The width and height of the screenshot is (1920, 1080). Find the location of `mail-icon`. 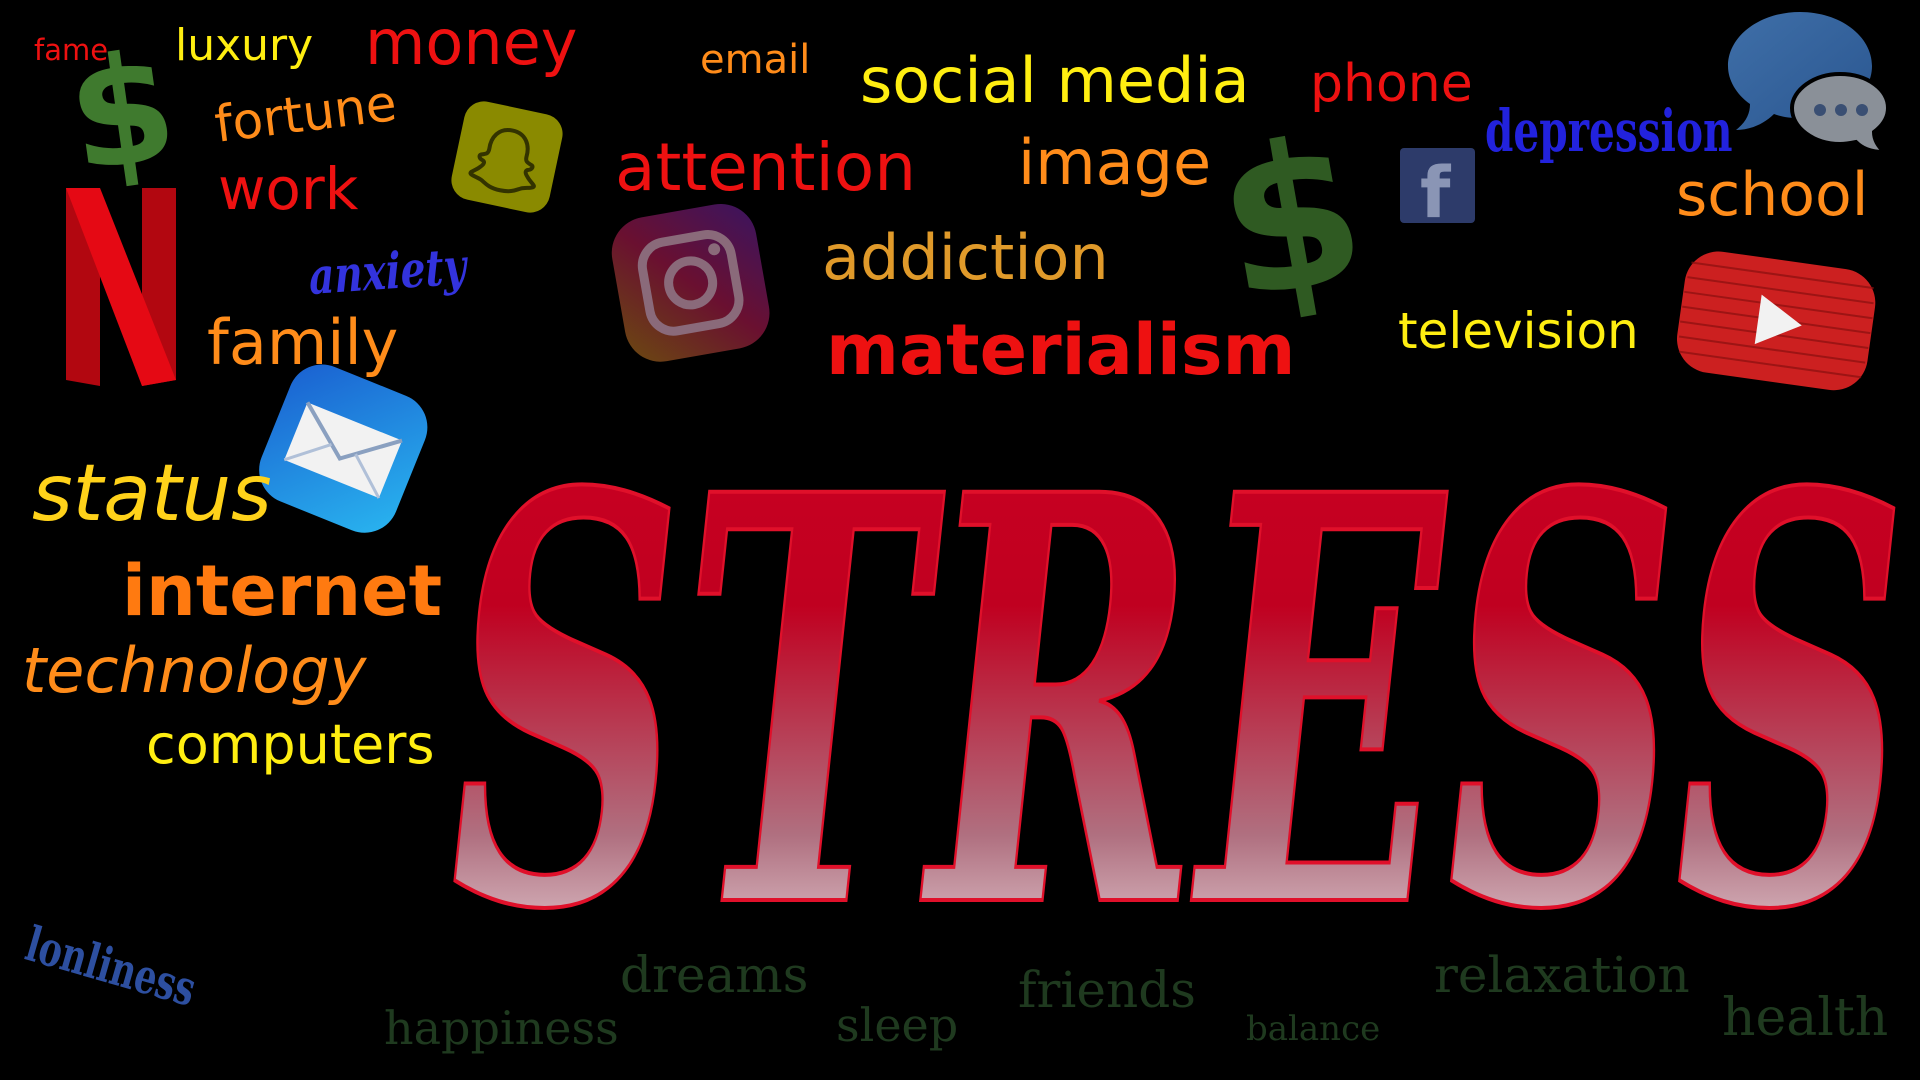

mail-icon is located at coordinates (343, 448).